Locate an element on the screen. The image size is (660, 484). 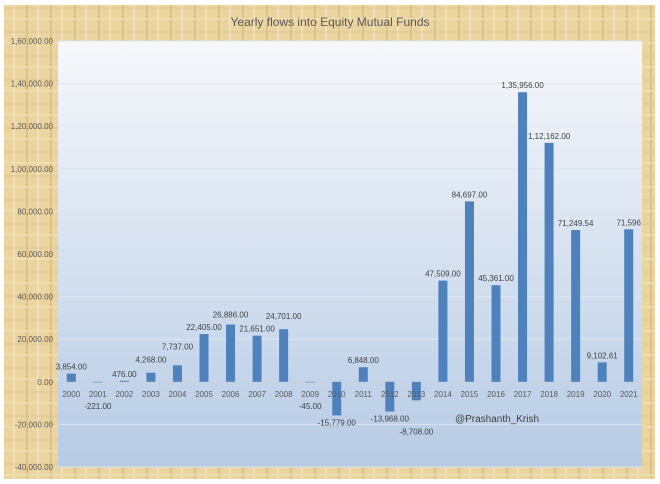
x-tick-label: 2016 is located at coordinates (496, 394).